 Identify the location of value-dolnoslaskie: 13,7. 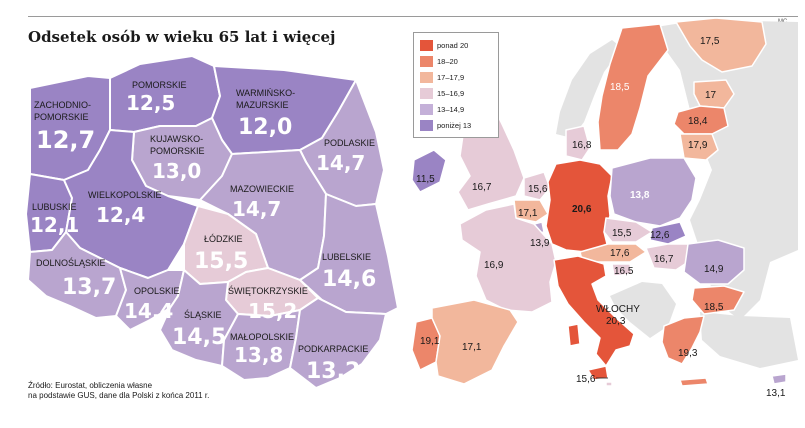
(89, 287).